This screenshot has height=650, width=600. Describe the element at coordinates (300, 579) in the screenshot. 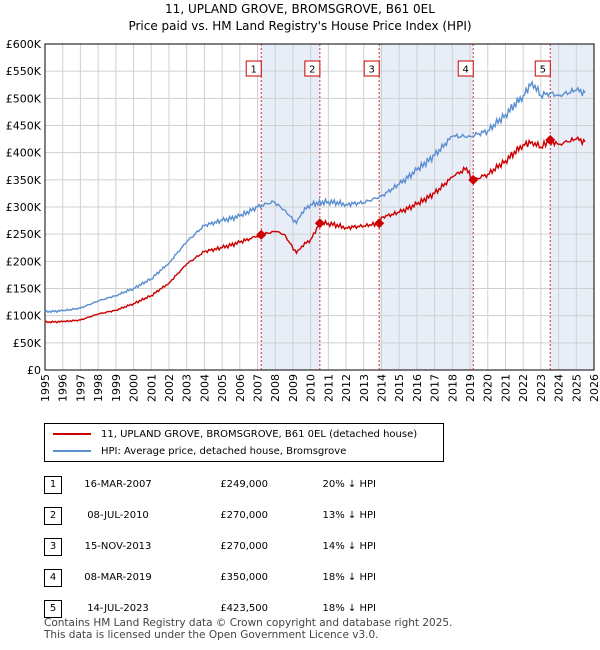

I see `transaction-row: 4 08-MAR-2019 £350,000 18% ↓ HPI` at that location.